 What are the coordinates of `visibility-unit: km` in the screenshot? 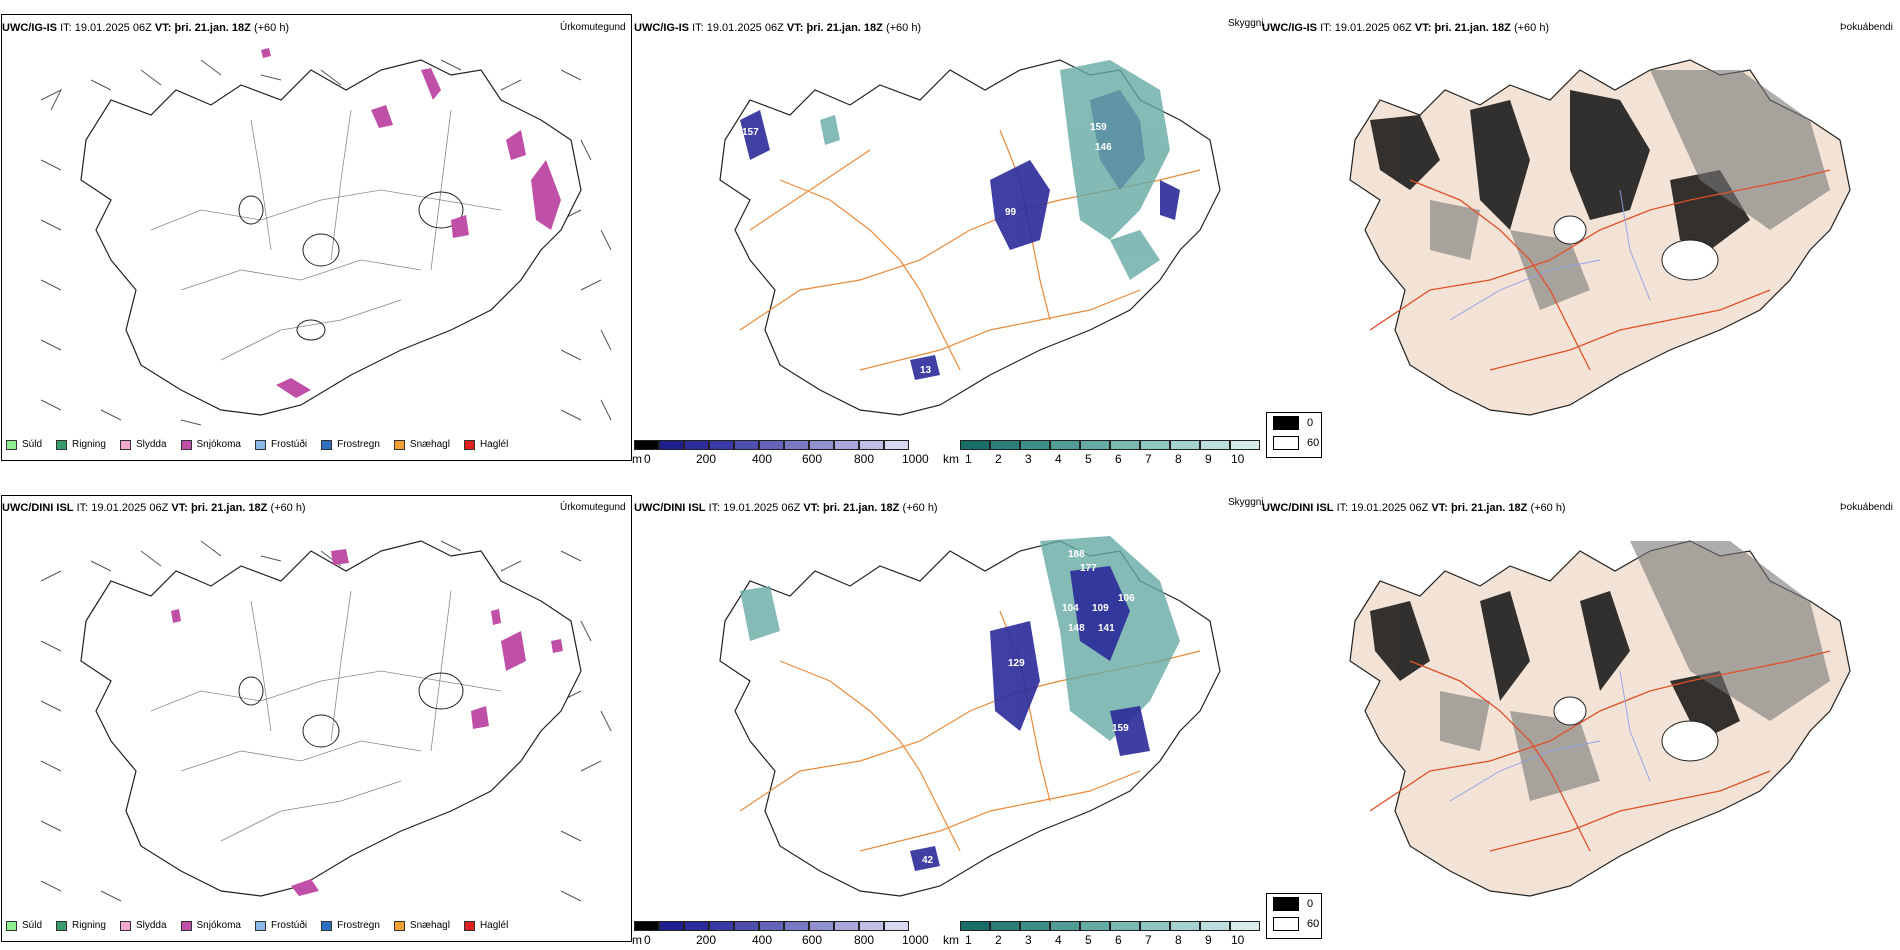 It's located at (951, 459).